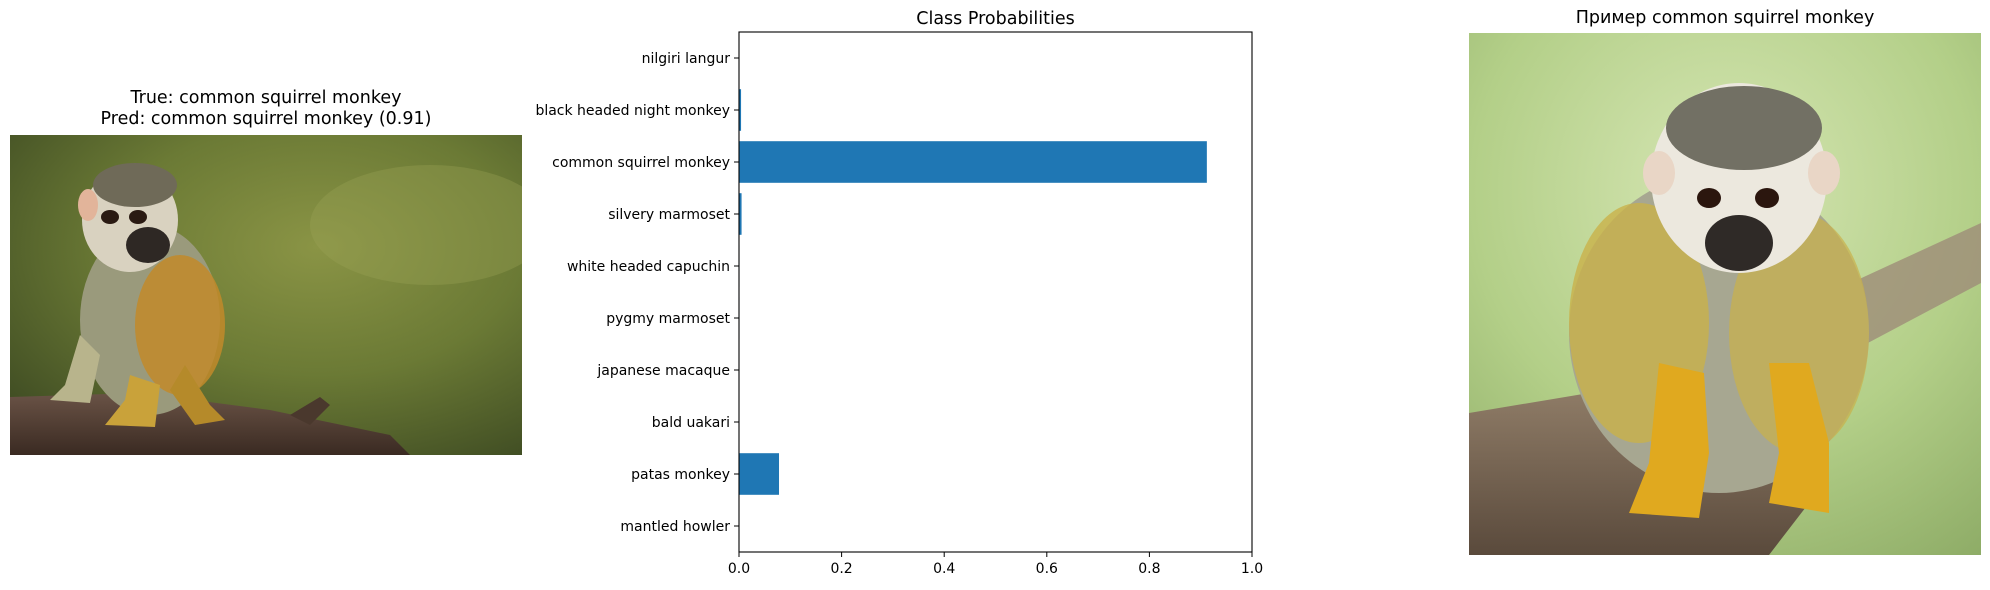 Image resolution: width=1990 pixels, height=590 pixels. What do you see at coordinates (995, 19) in the screenshot?
I see `chart-title: Class Probabilities` at bounding box center [995, 19].